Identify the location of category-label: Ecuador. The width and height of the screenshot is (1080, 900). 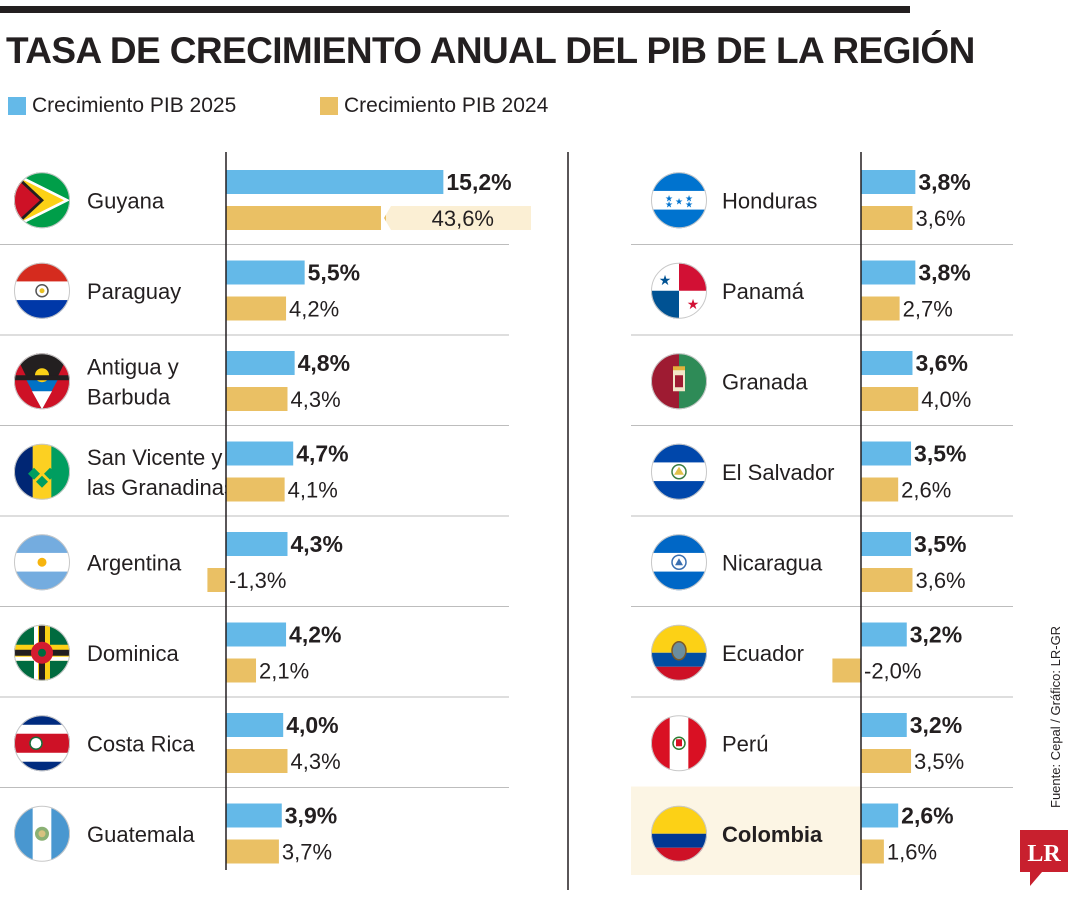
(763, 653).